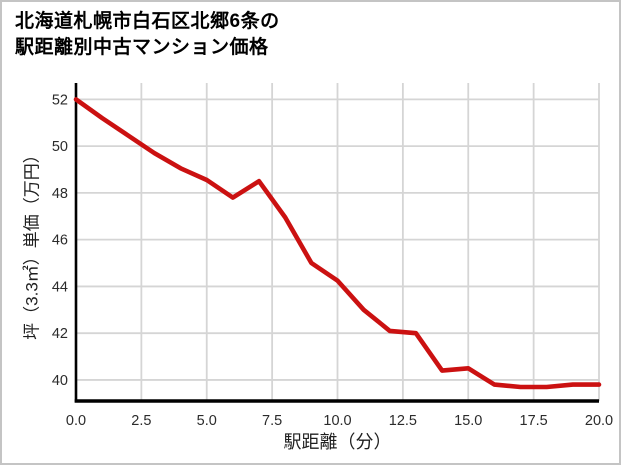 This screenshot has height=465, width=621. Describe the element at coordinates (32, 243) in the screenshot. I see `y-axis-title: 坪（3.3㎡）単価（万円）` at that location.